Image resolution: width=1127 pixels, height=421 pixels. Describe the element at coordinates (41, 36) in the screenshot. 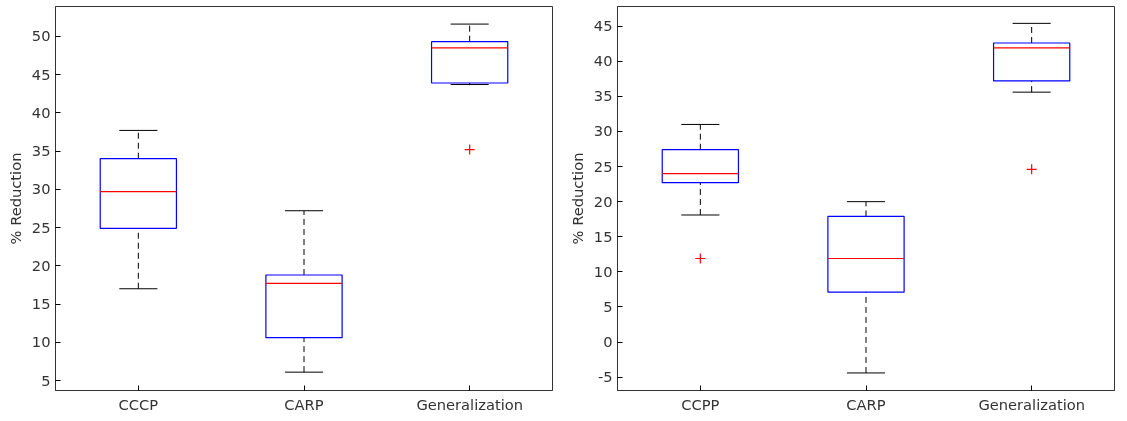

I see `y-tick-label: 50` at that location.